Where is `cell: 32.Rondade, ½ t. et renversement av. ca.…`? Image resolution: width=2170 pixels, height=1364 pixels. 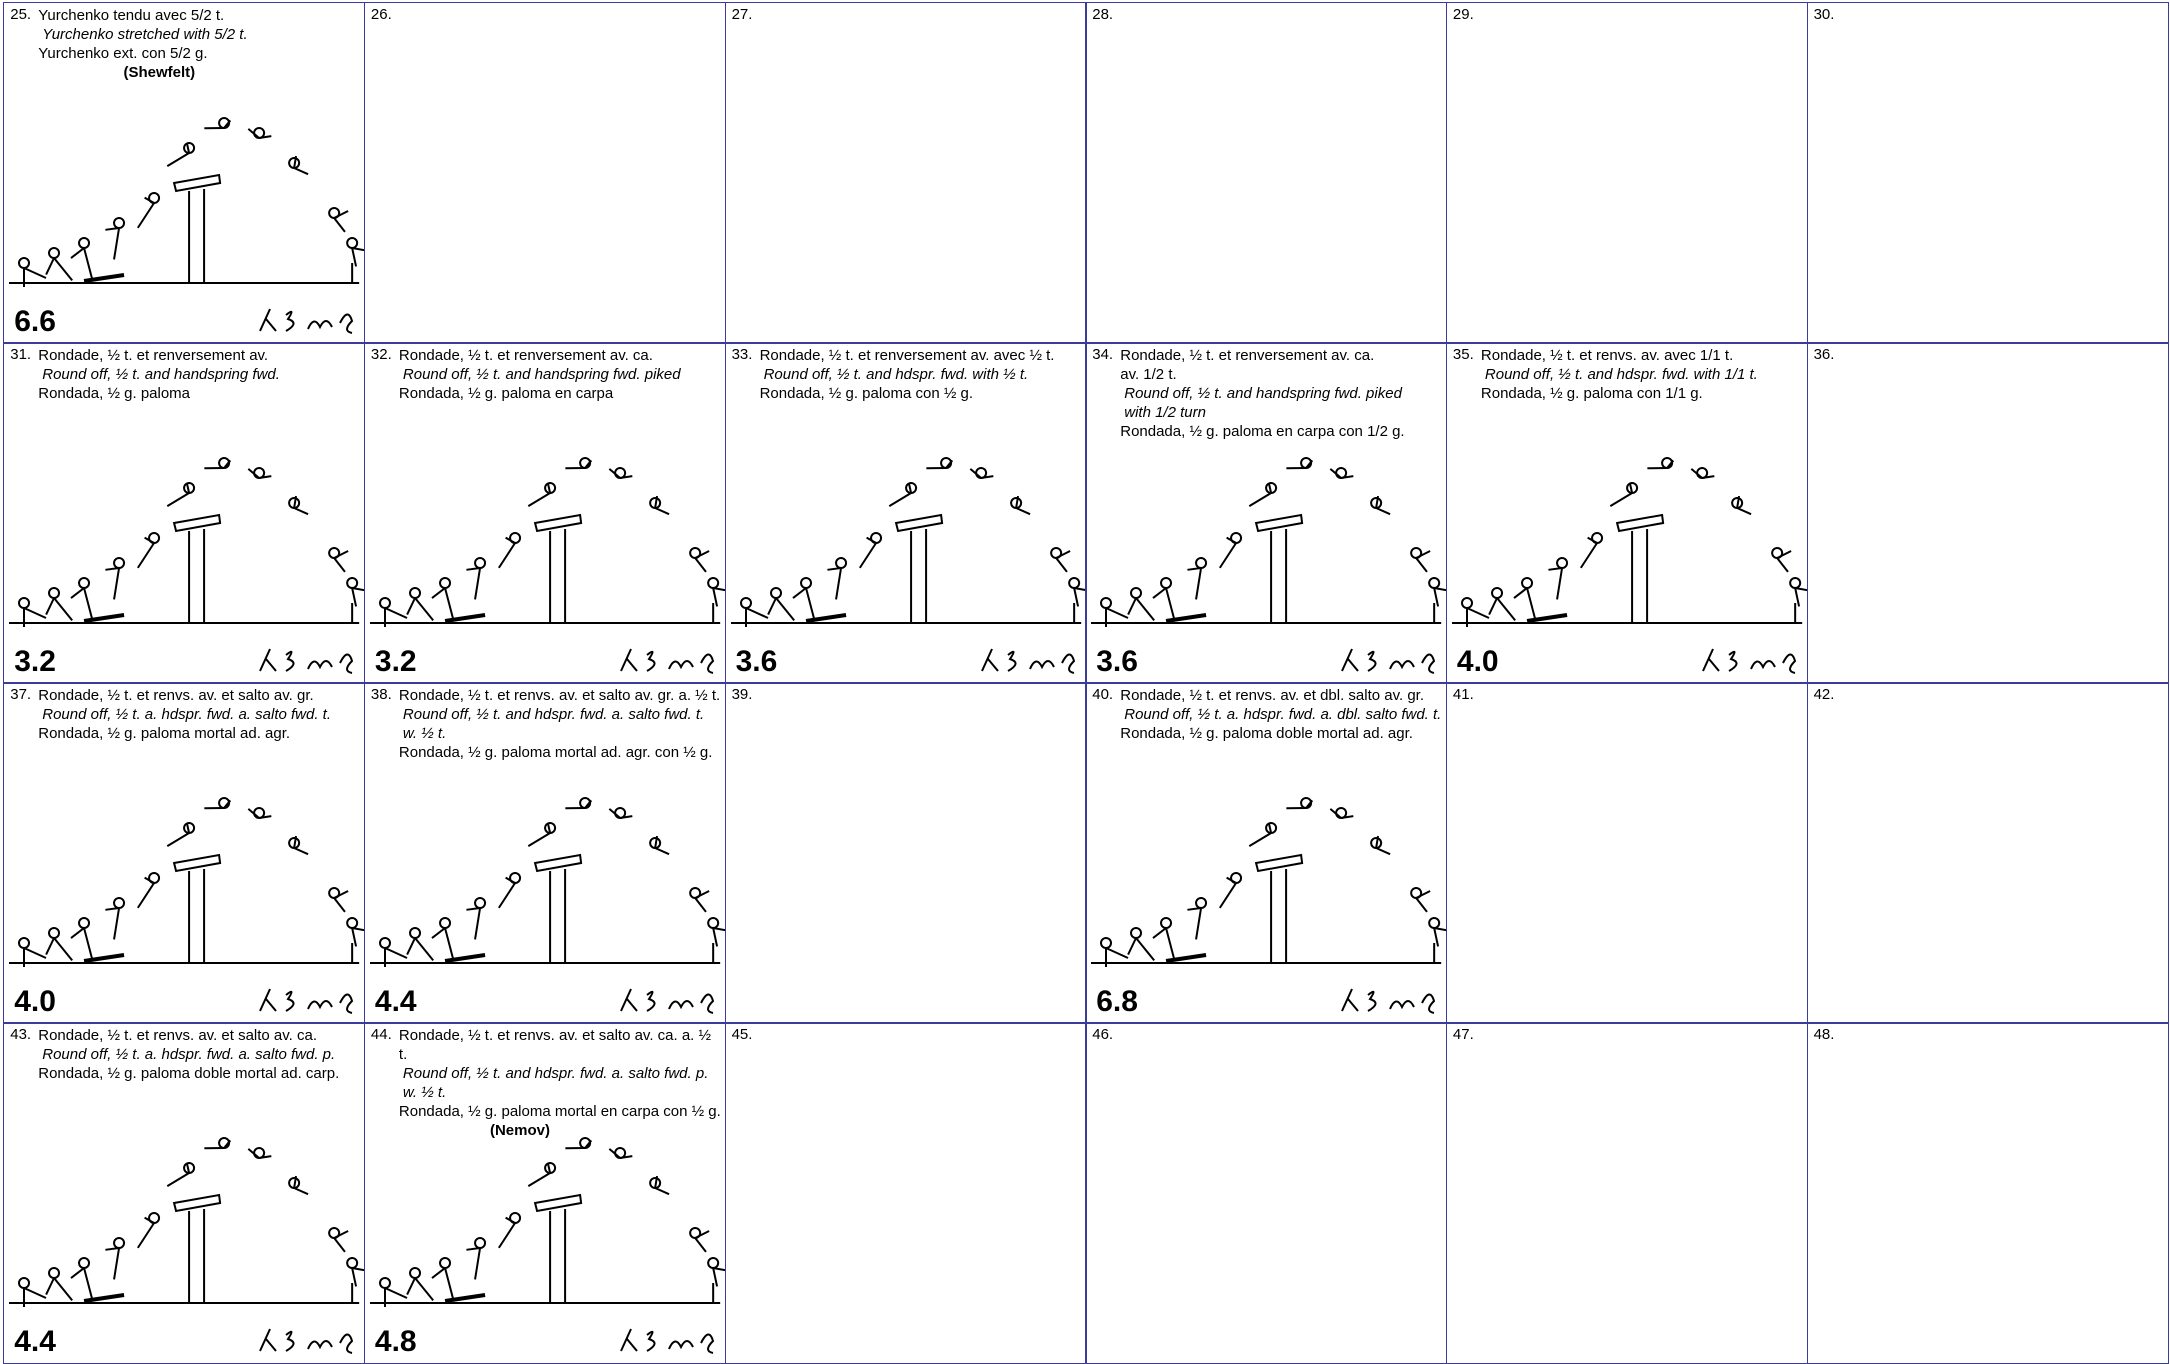 cell: 32.Rondade, ½ t. et renversement av. ca.… is located at coordinates (545, 513).